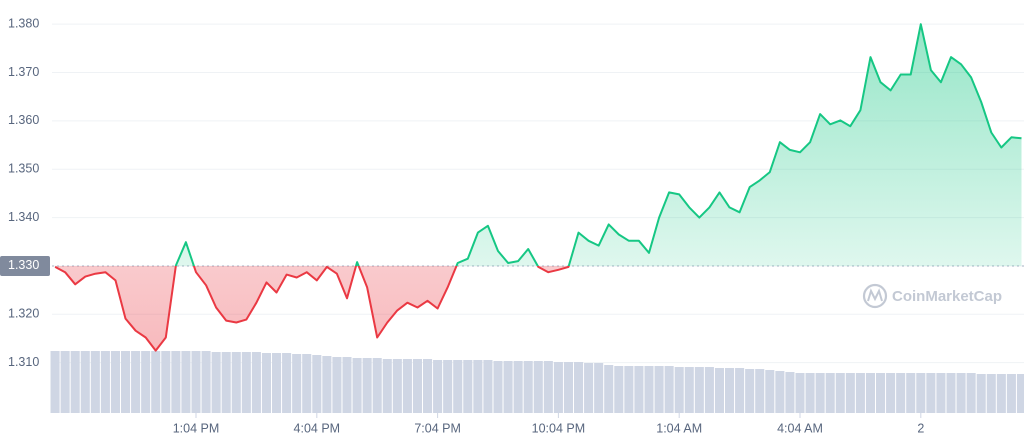 The width and height of the screenshot is (1024, 441). What do you see at coordinates (800, 428) in the screenshot?
I see `x-tick-label: 4:04 AM` at bounding box center [800, 428].